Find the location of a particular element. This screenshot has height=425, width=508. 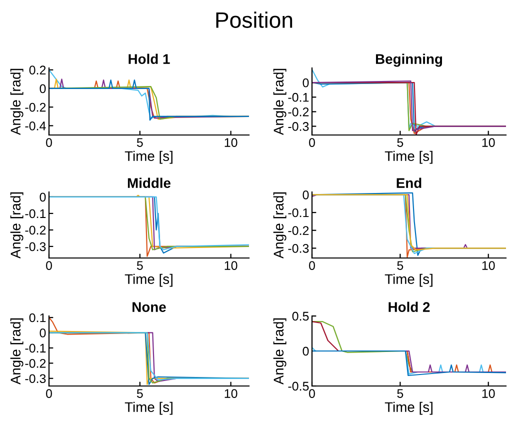

y-tick-label: -0.4 is located at coordinates (35, 125).